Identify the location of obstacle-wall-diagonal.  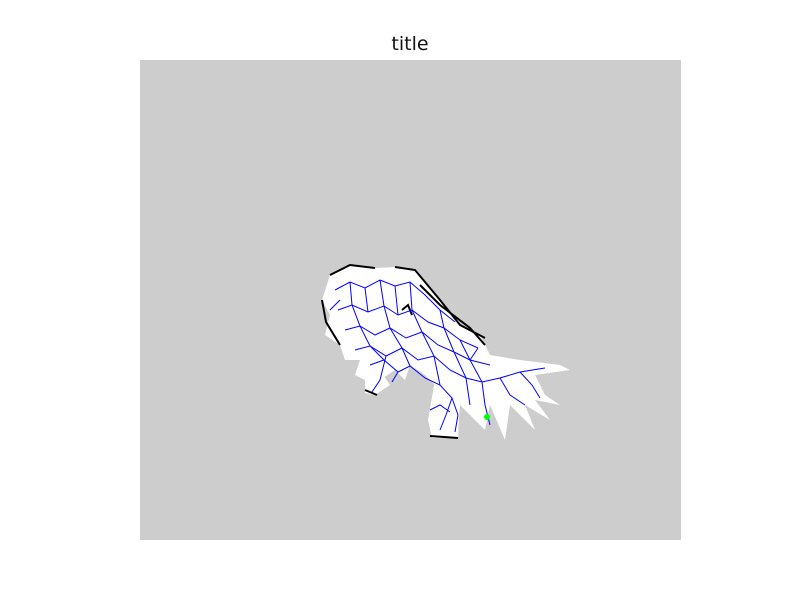
(452, 315).